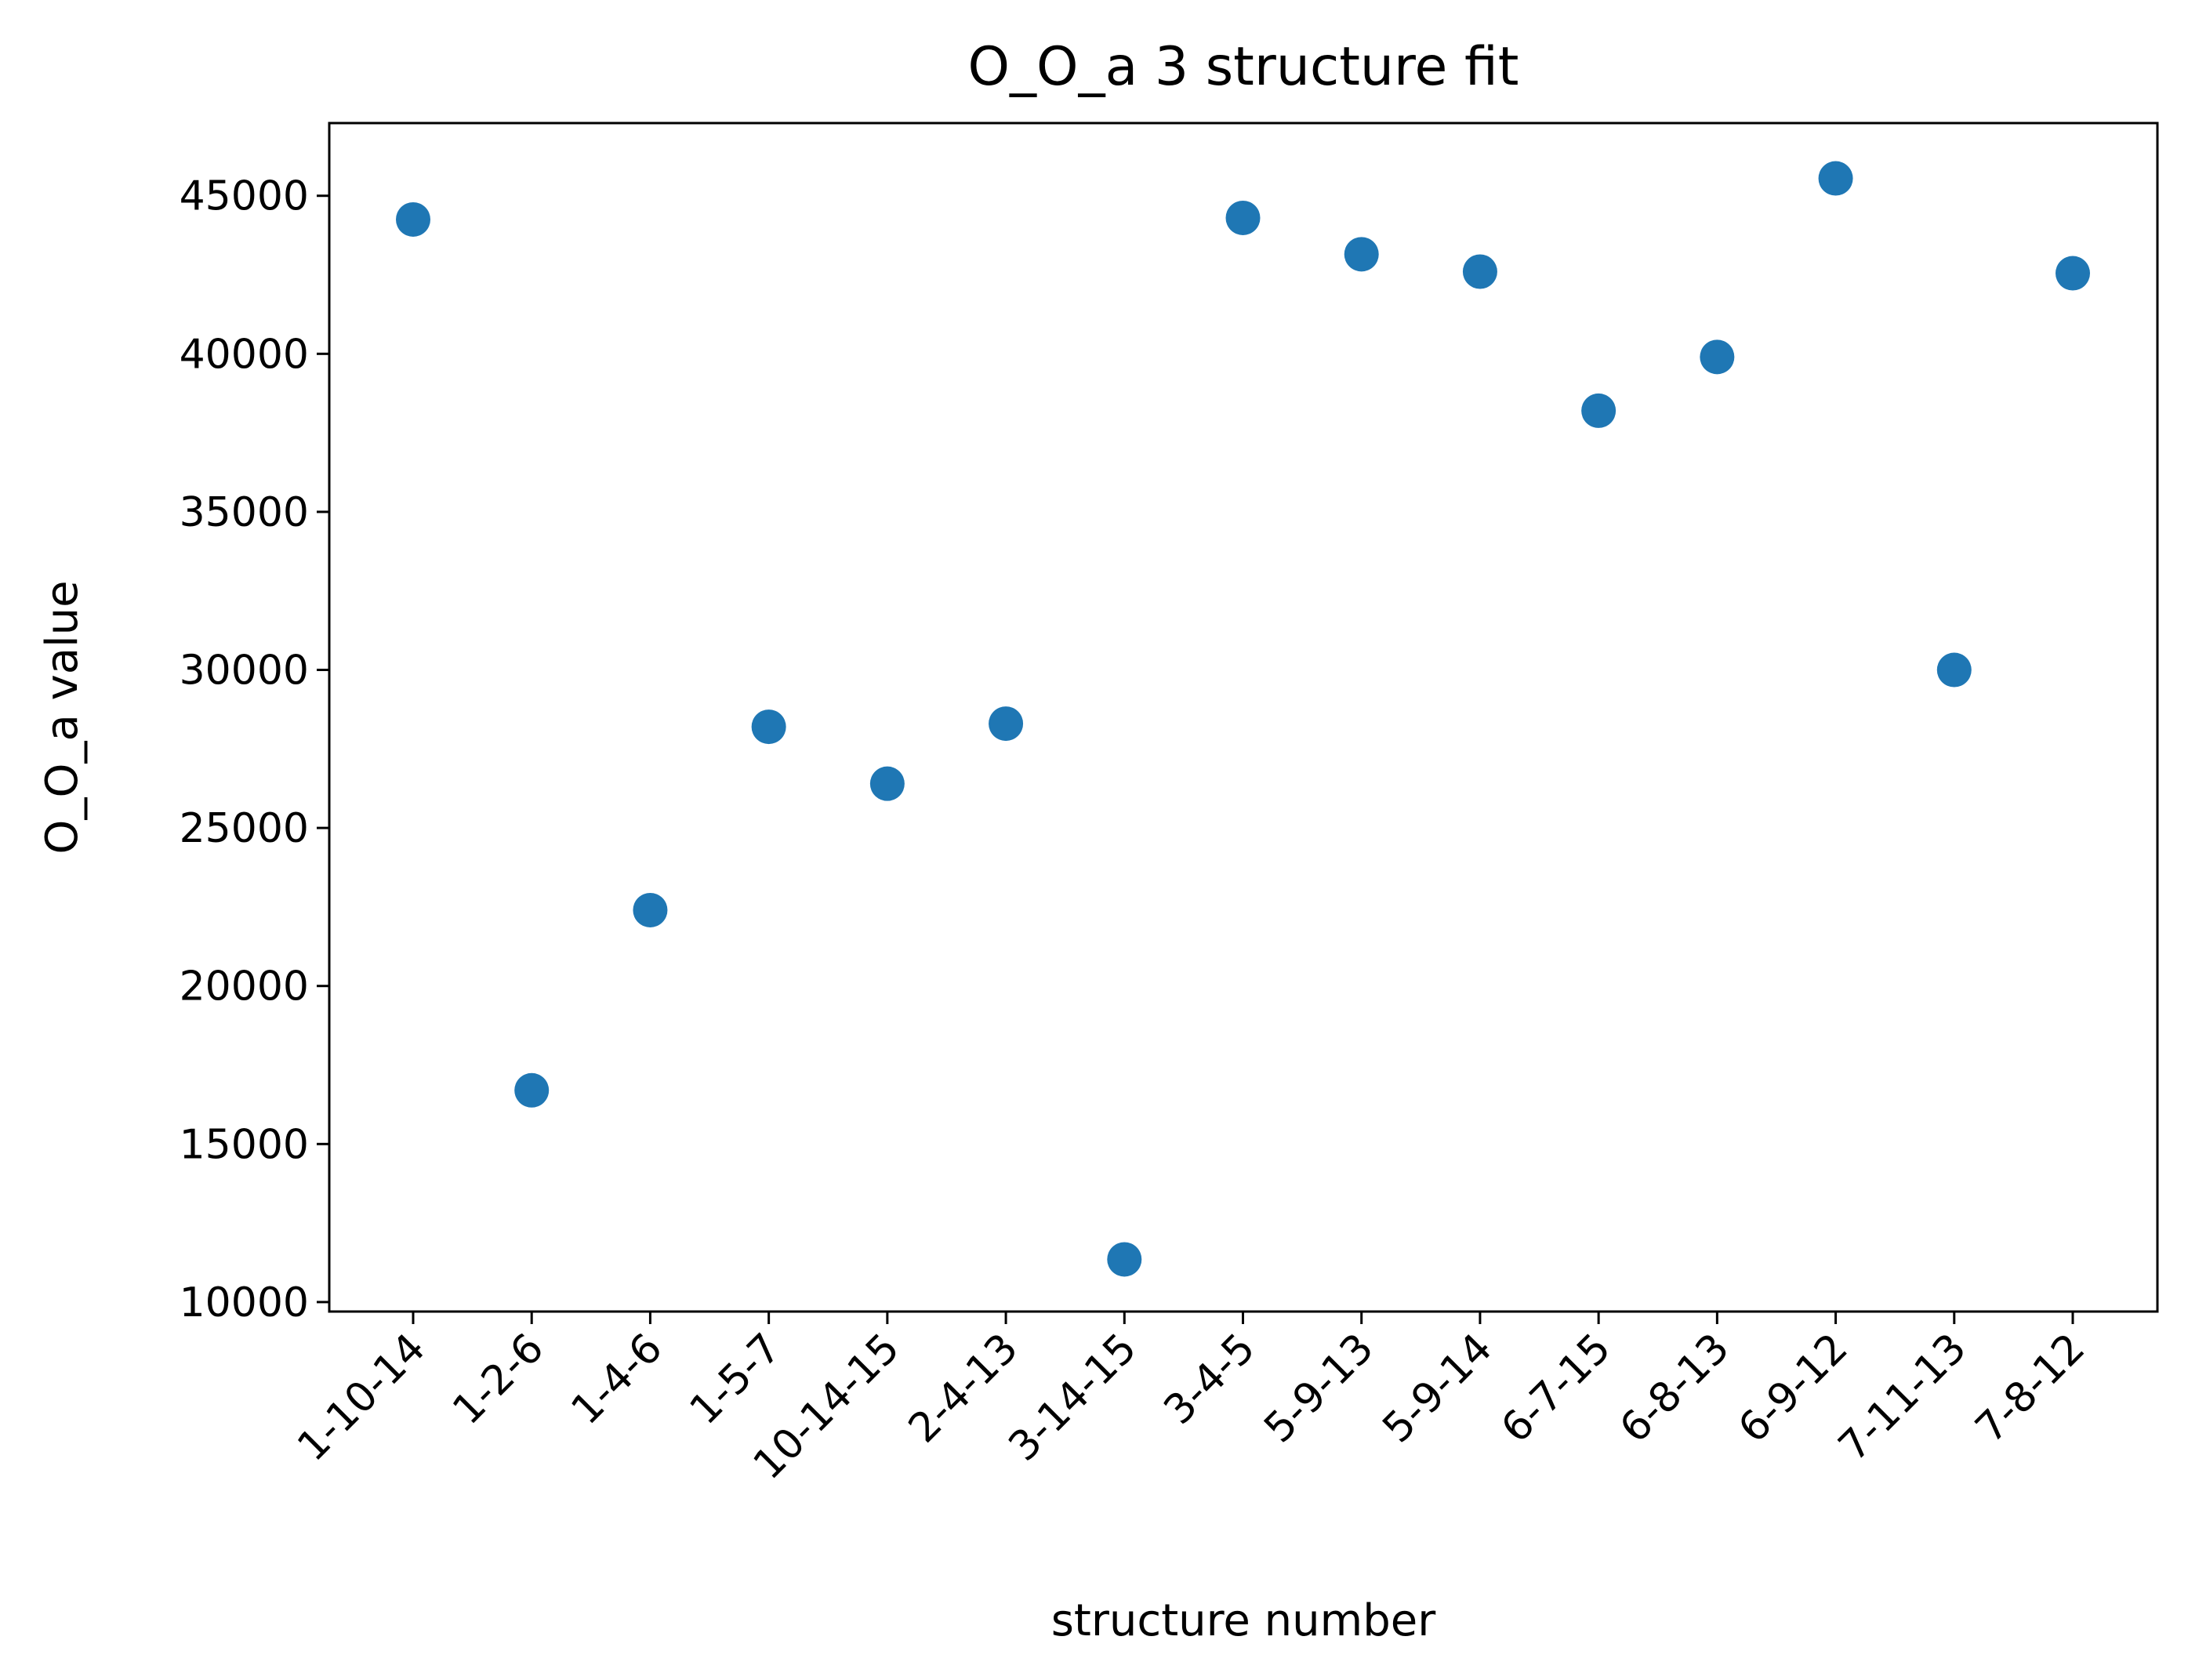  Describe the element at coordinates (244, 196) in the screenshot. I see `y-tick-label: 45000` at that location.